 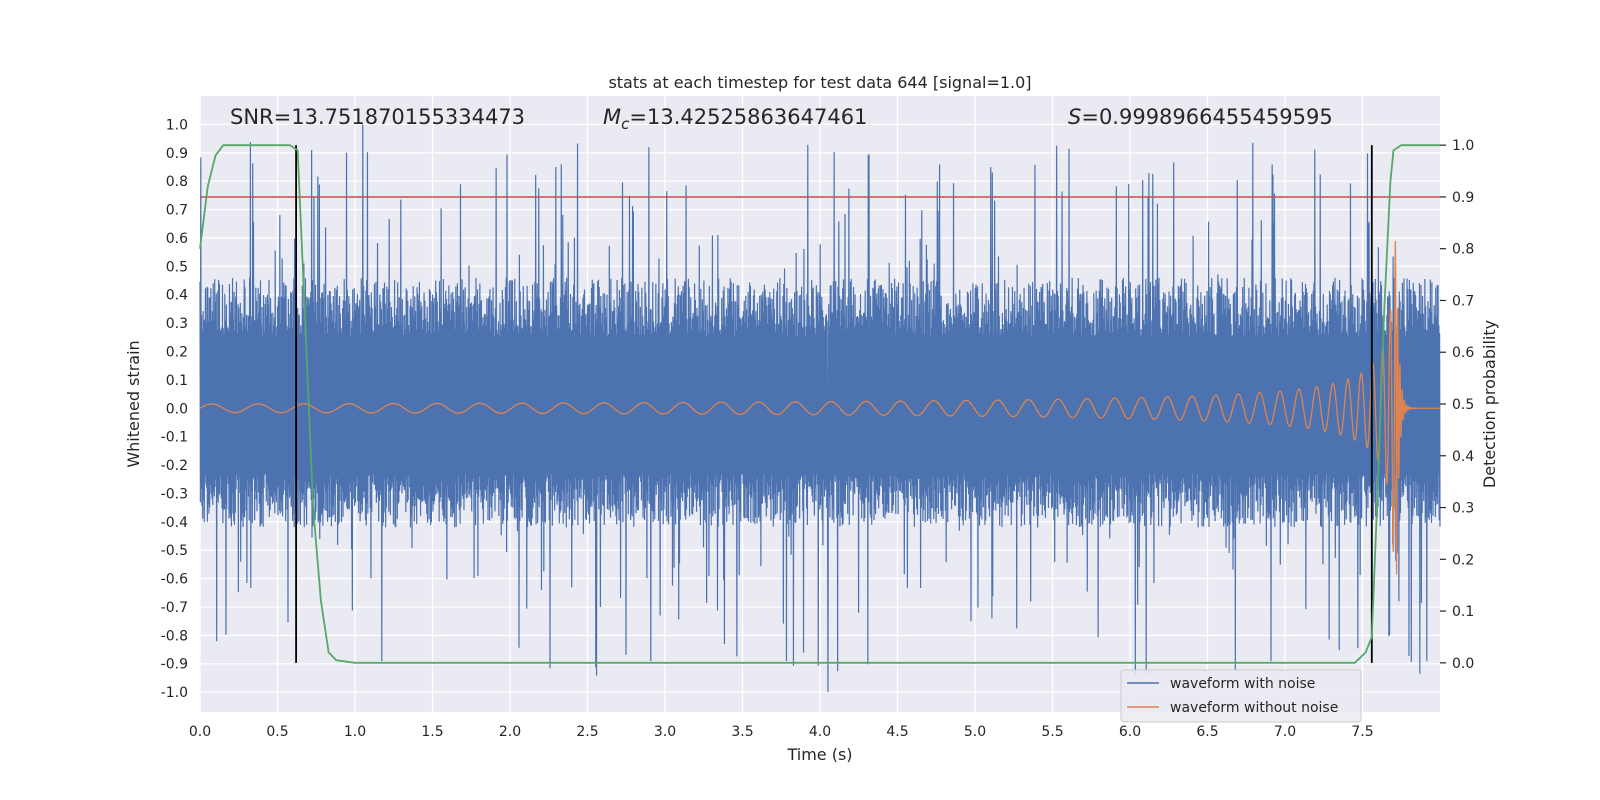 I want to click on y2-tick-label: 0.6, so click(x=1463, y=353).